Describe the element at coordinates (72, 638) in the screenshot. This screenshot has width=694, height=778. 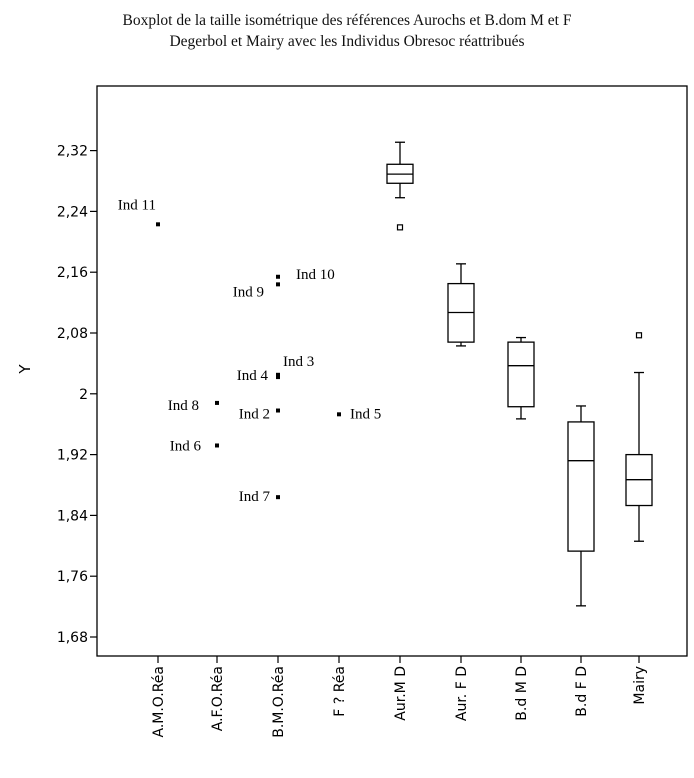
I see `y-tick-label: 1,68` at that location.